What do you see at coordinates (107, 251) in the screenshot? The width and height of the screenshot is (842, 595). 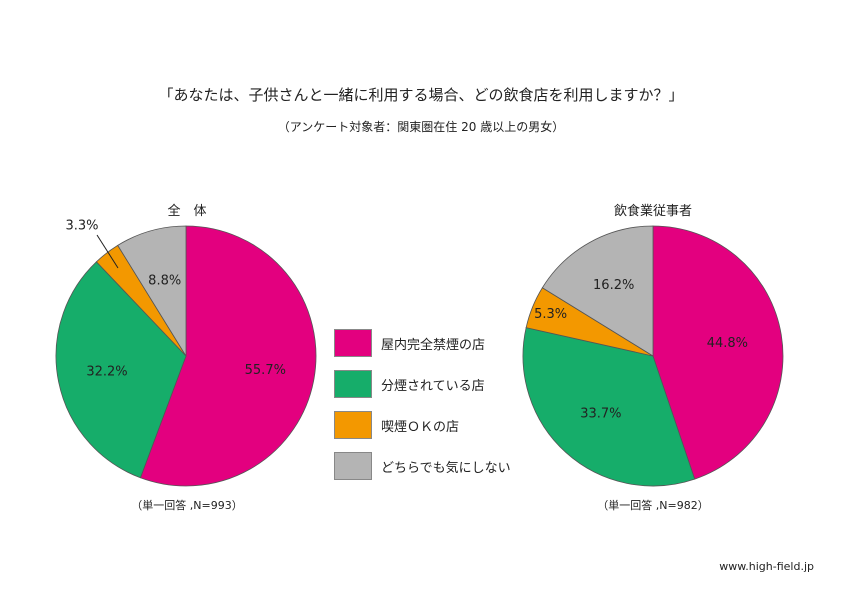 I see `leader-line` at bounding box center [107, 251].